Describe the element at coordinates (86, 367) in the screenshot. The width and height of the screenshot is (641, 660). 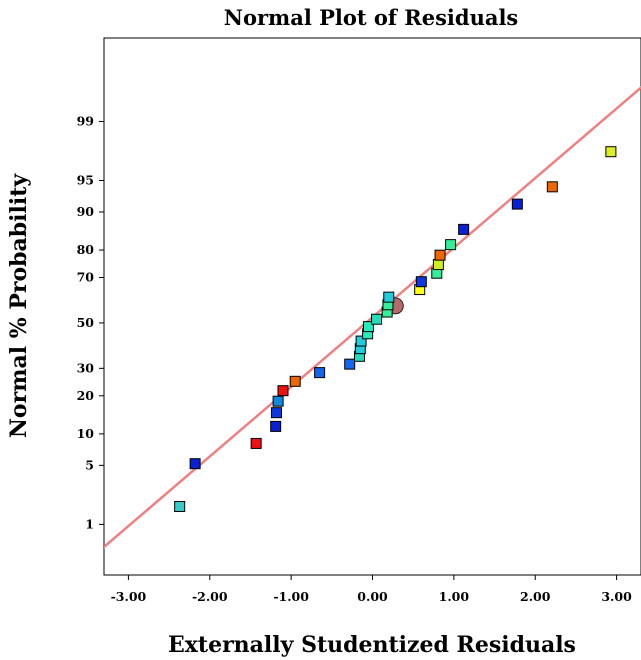
I see `y-tick-label: 30` at that location.